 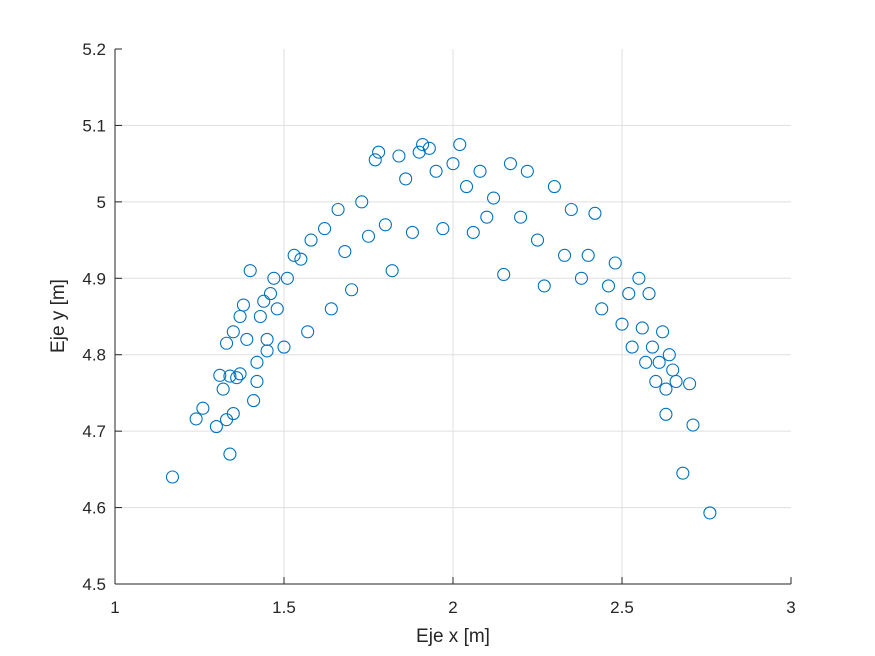 What do you see at coordinates (622, 607) in the screenshot?
I see `x-tick-label: 2.5` at bounding box center [622, 607].